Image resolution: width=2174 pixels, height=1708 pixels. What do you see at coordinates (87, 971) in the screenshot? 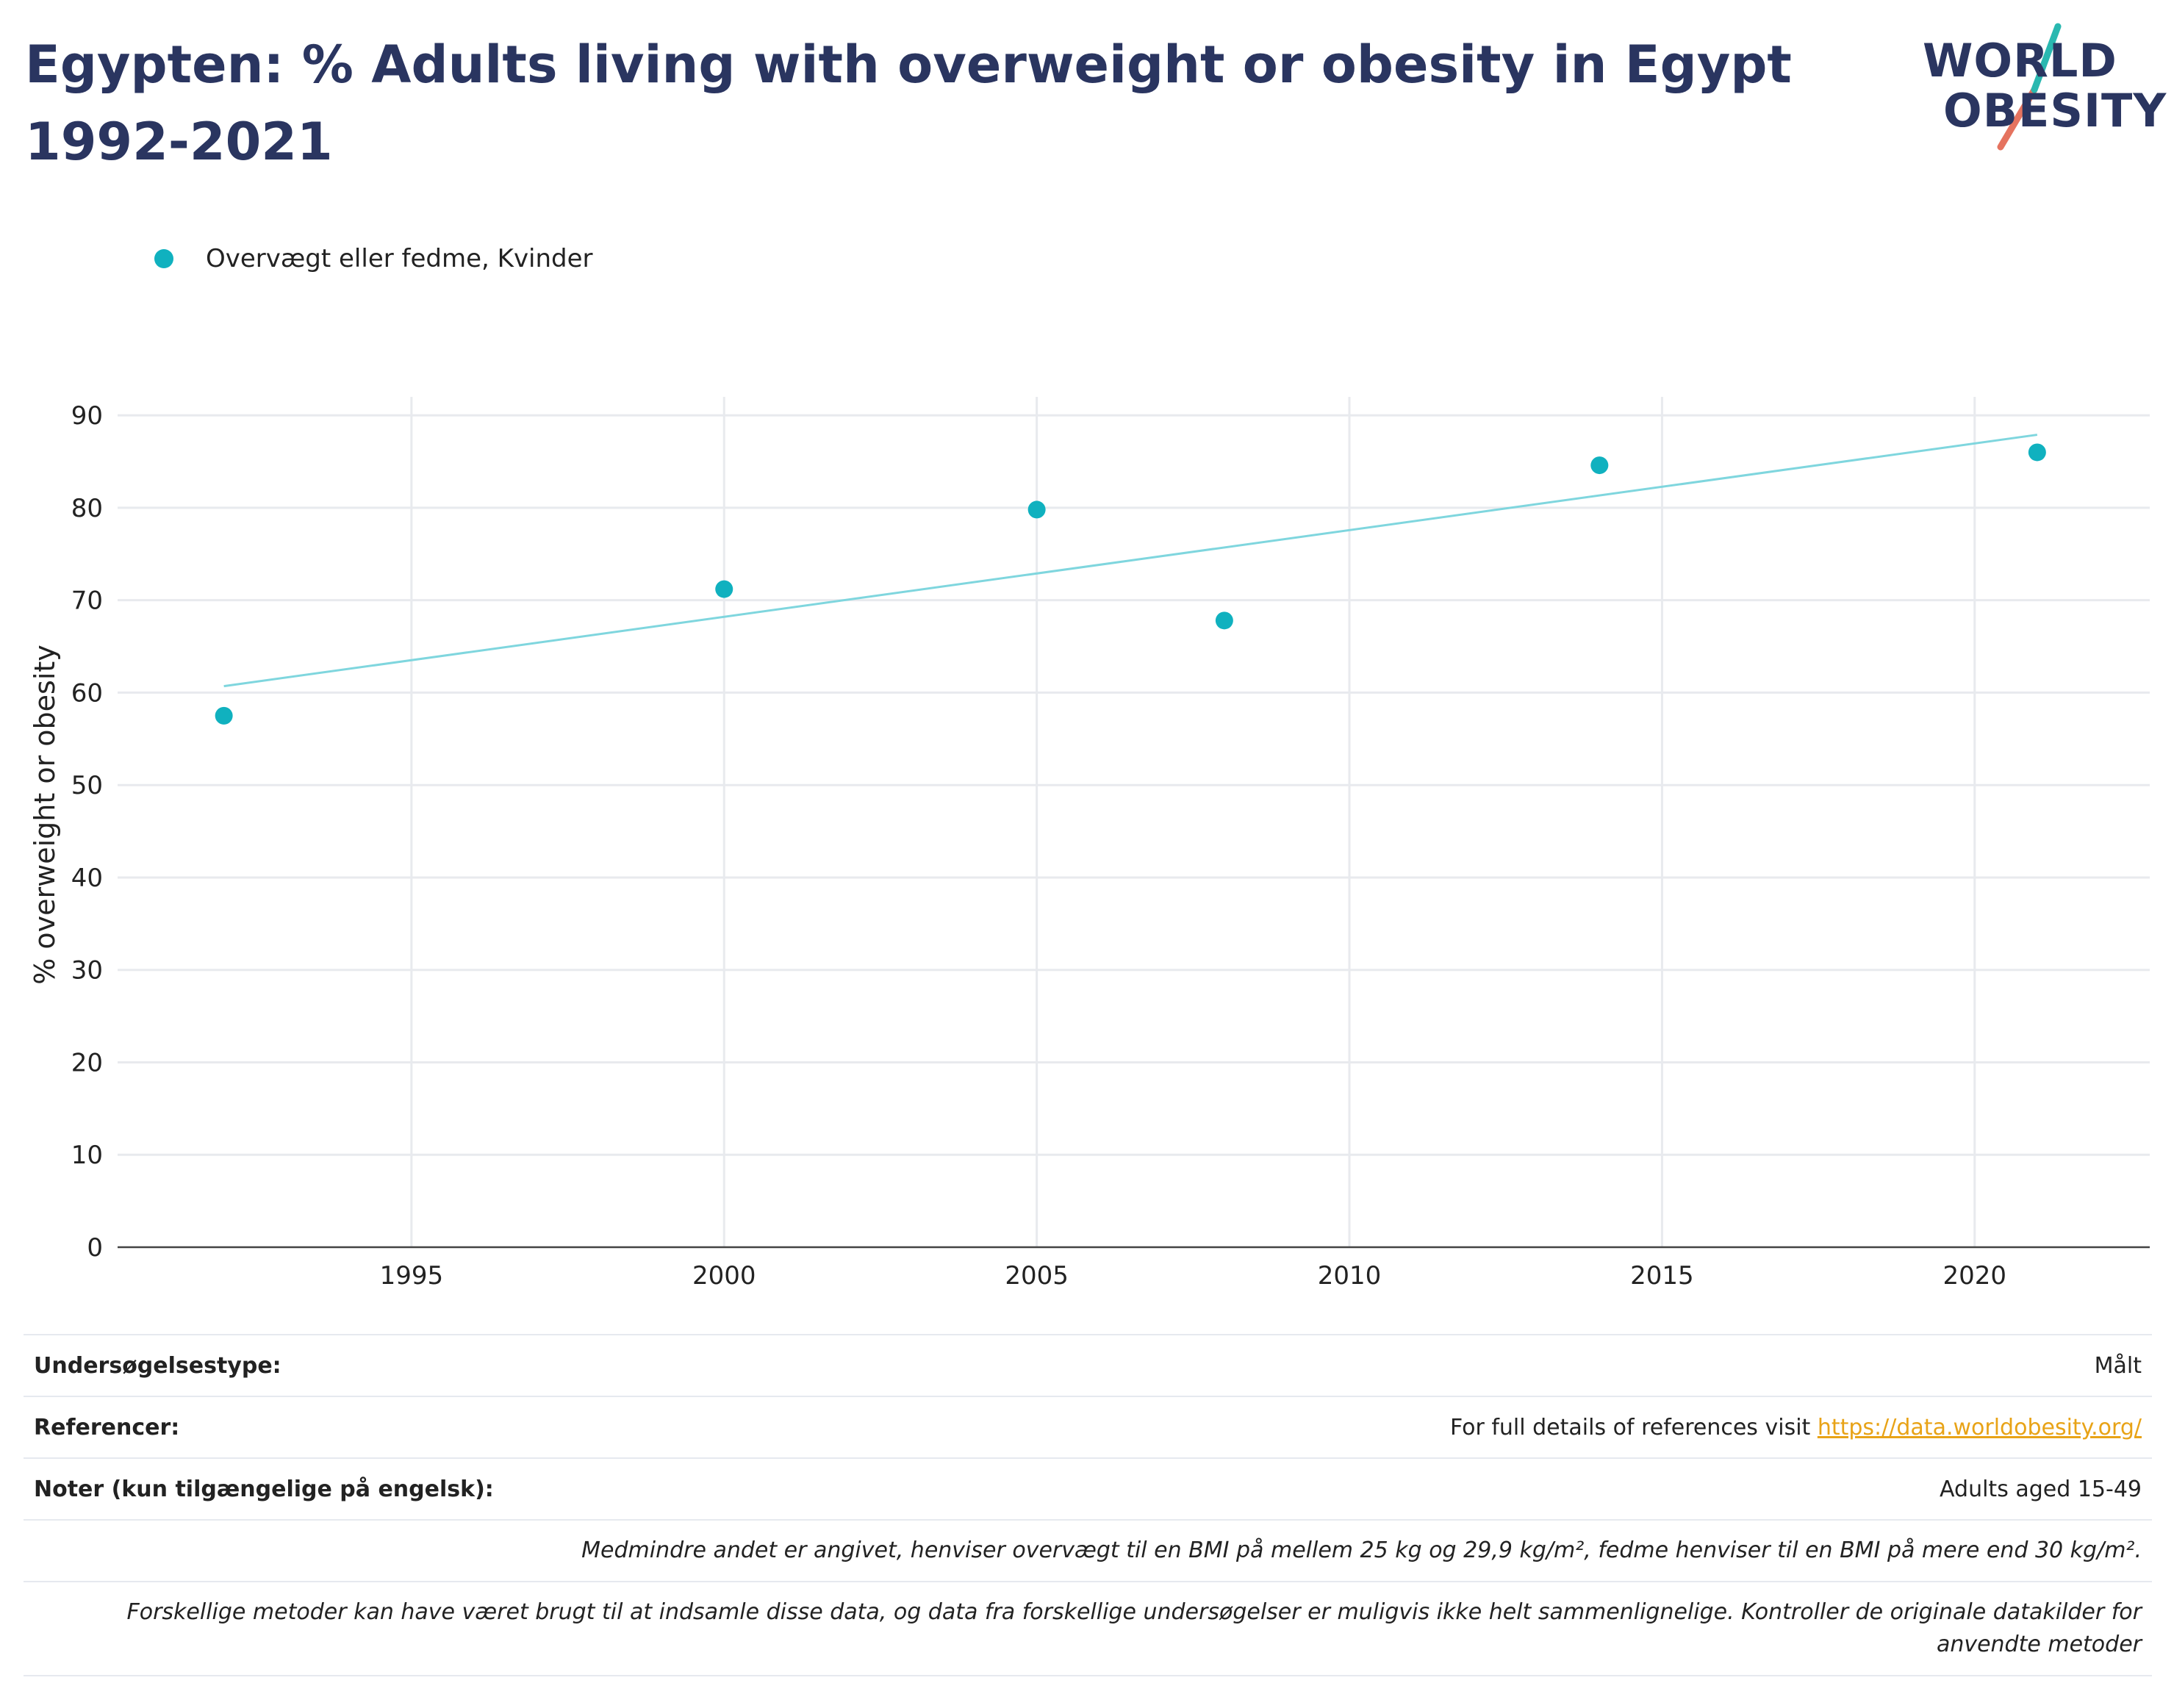
I see `y-tick-label: 30` at bounding box center [87, 971].